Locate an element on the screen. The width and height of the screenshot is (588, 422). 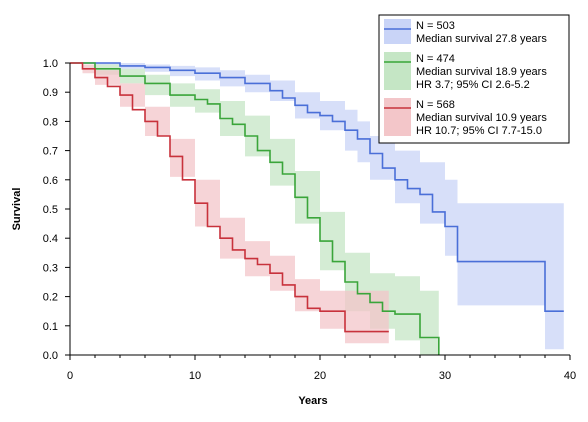
y-tick-label: 0.1 is located at coordinates (50, 327).